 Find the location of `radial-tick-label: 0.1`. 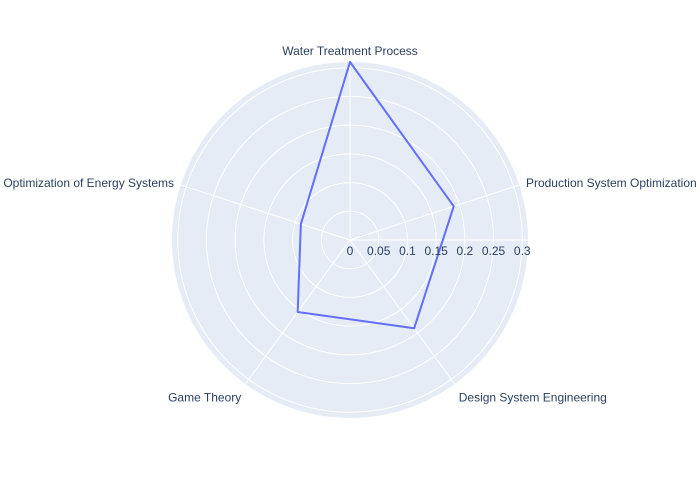

radial-tick-label: 0.1 is located at coordinates (407, 251).